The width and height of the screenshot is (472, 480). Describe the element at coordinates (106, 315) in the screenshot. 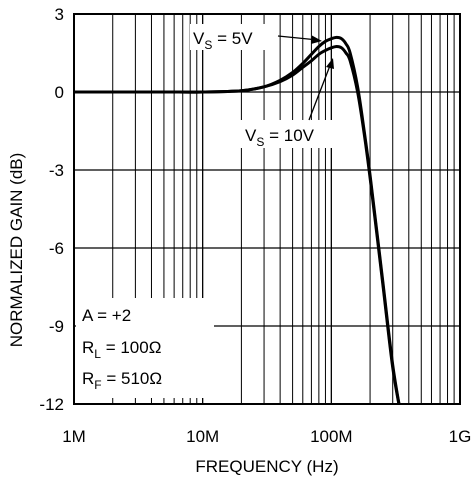

I see `gain-condition-label: A = +2` at that location.